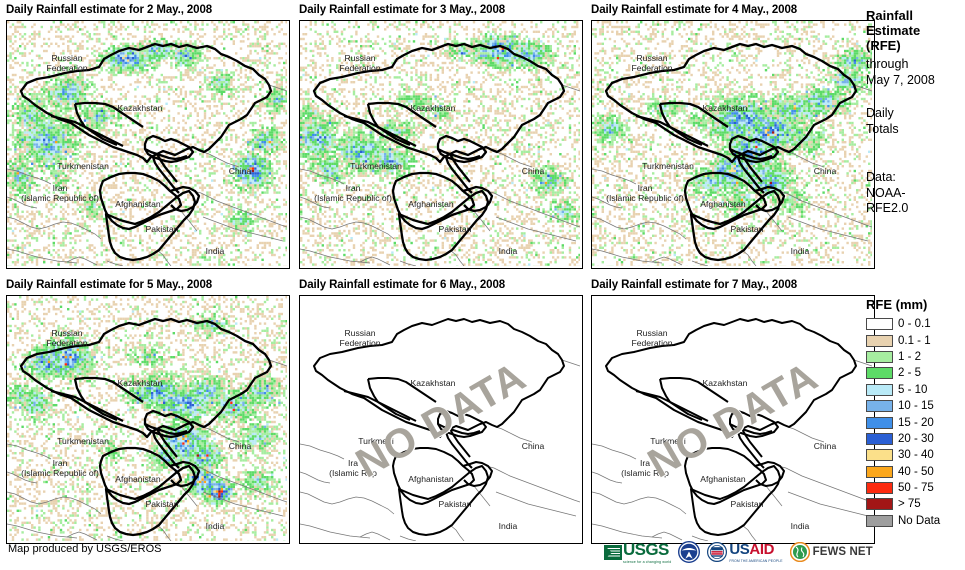 The image size is (965, 570). I want to click on country-label-iran-islamic-republic-of: Ira, so click(645, 463).